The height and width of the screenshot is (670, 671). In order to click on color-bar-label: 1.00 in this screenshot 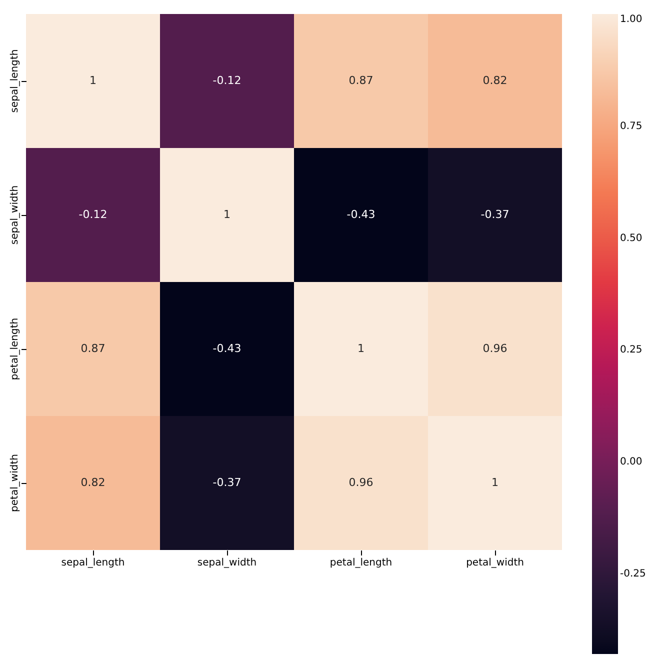, I will do `click(631, 19)`.